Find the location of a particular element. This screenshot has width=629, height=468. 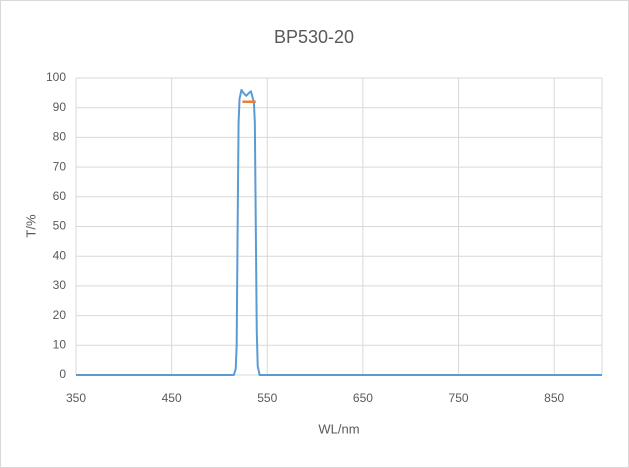

y-tick-label: 90 is located at coordinates (60, 107).